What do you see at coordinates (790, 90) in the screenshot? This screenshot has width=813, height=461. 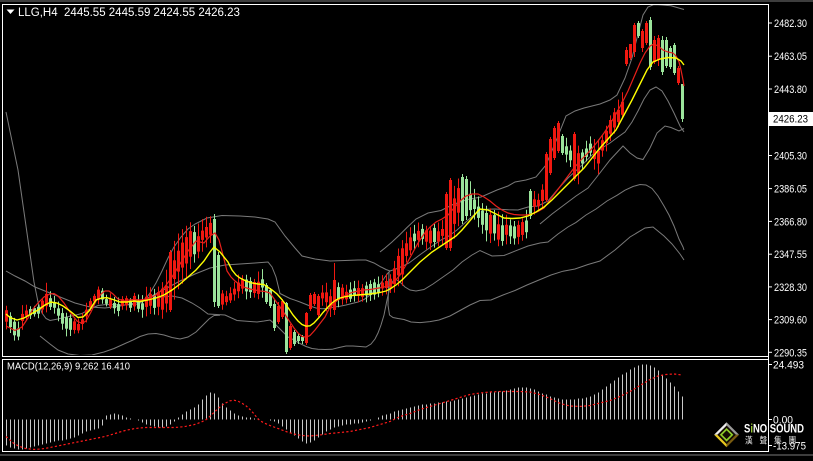 I see `svg-text: 2443.80` at bounding box center [790, 90].